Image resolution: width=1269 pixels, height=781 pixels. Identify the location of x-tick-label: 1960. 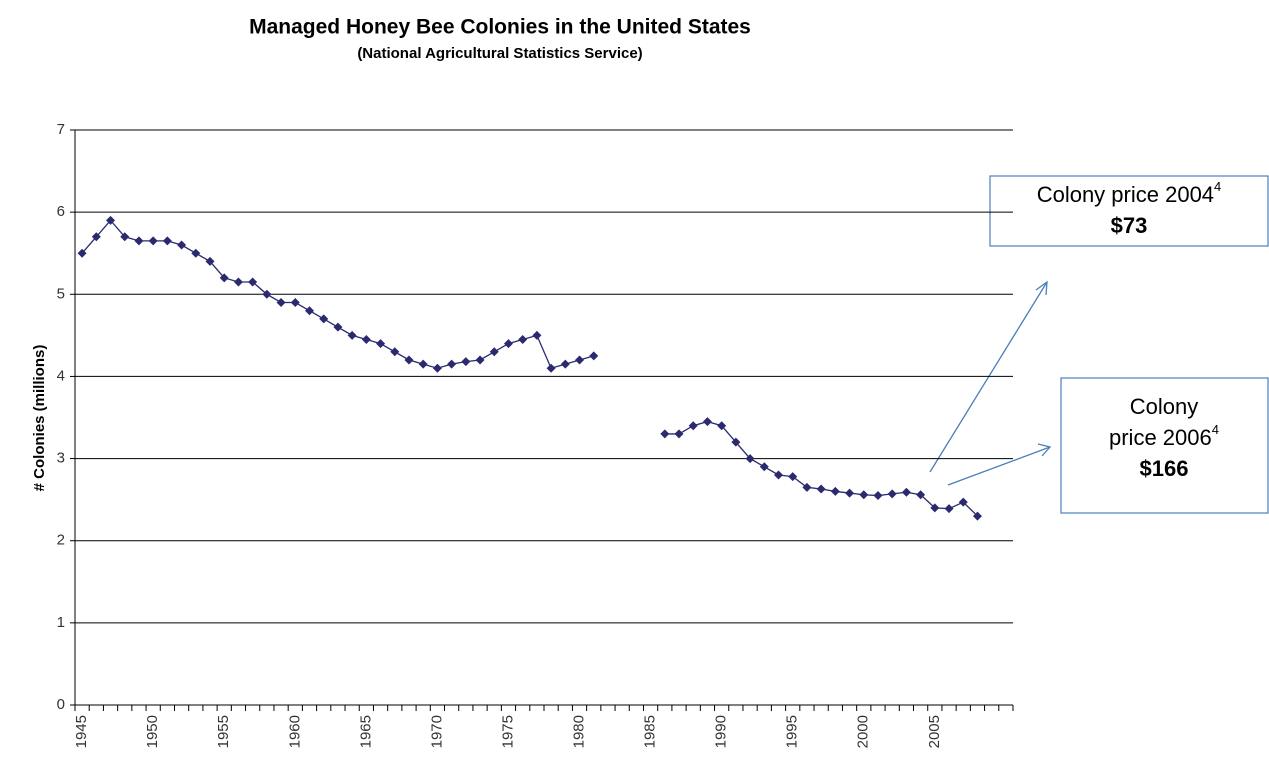
(294, 731).